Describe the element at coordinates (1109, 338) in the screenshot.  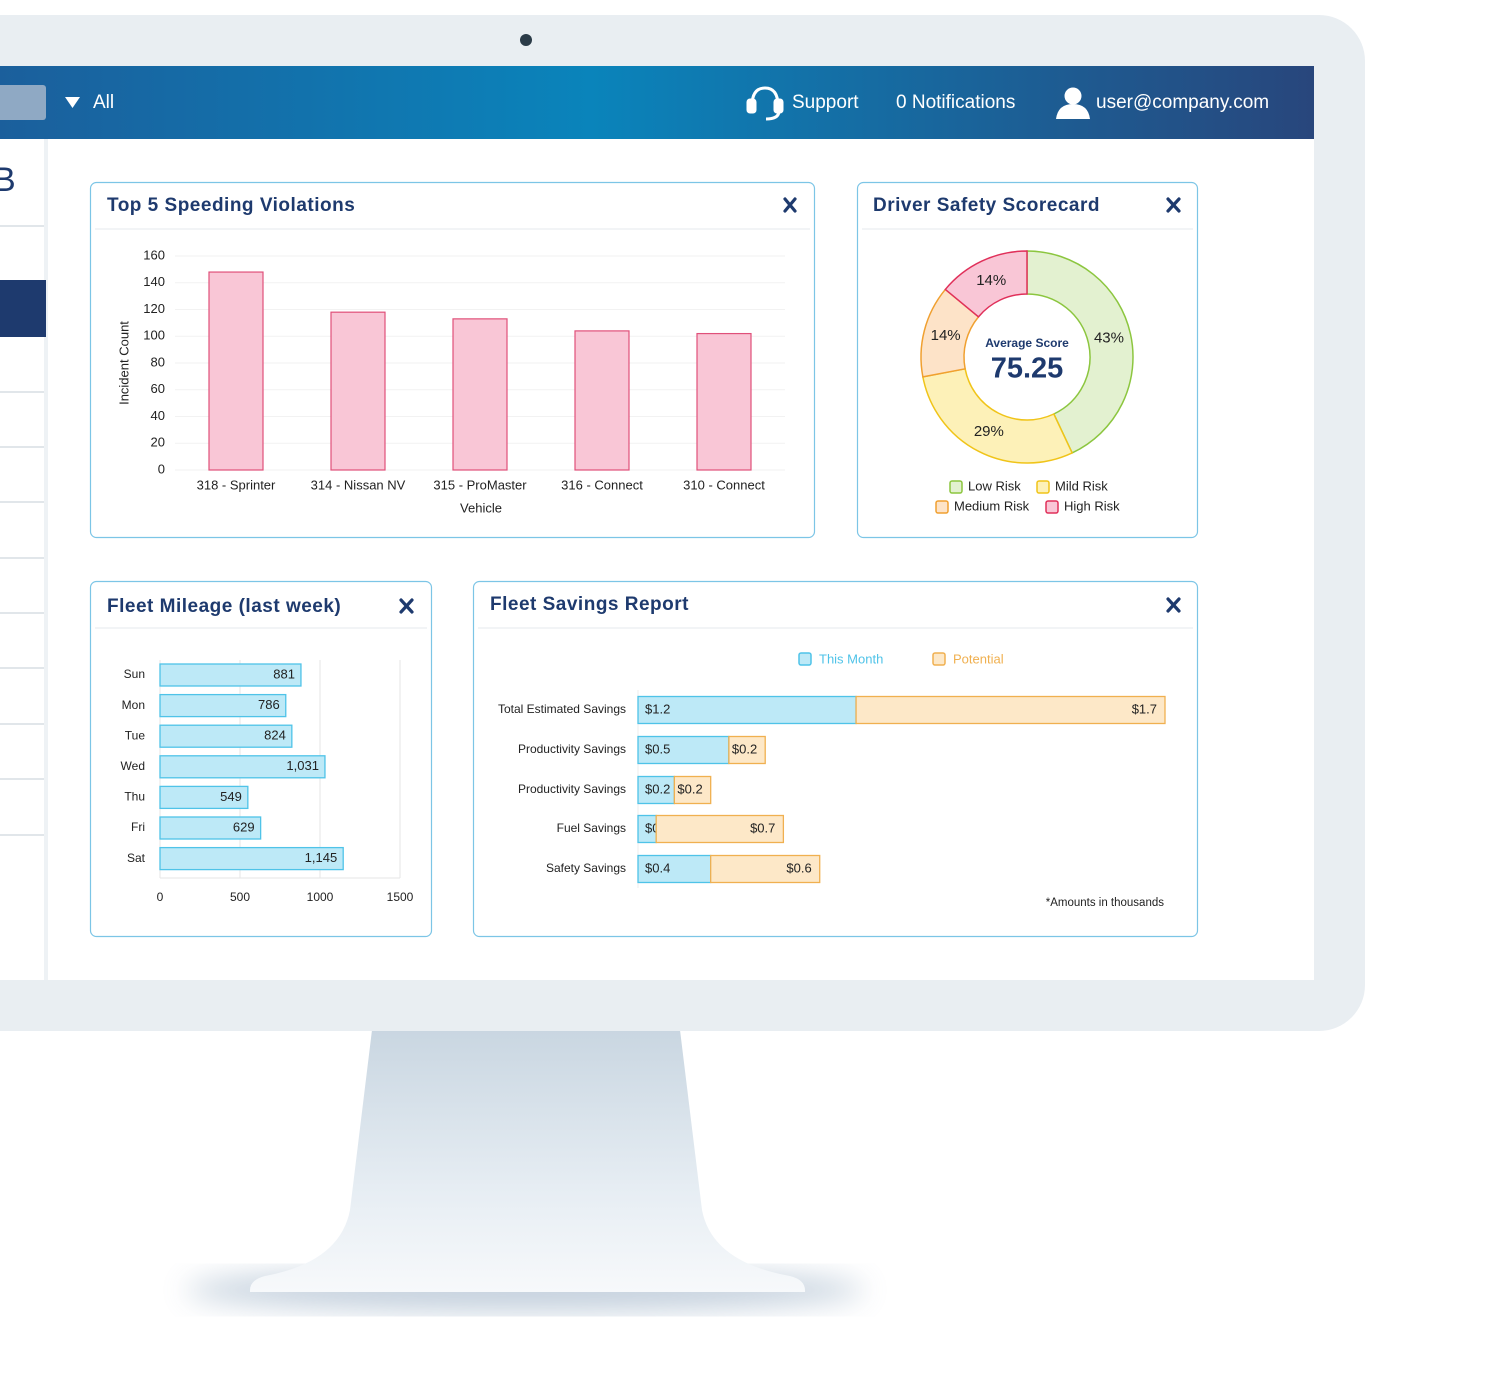
I see `slice-label: 43%` at that location.